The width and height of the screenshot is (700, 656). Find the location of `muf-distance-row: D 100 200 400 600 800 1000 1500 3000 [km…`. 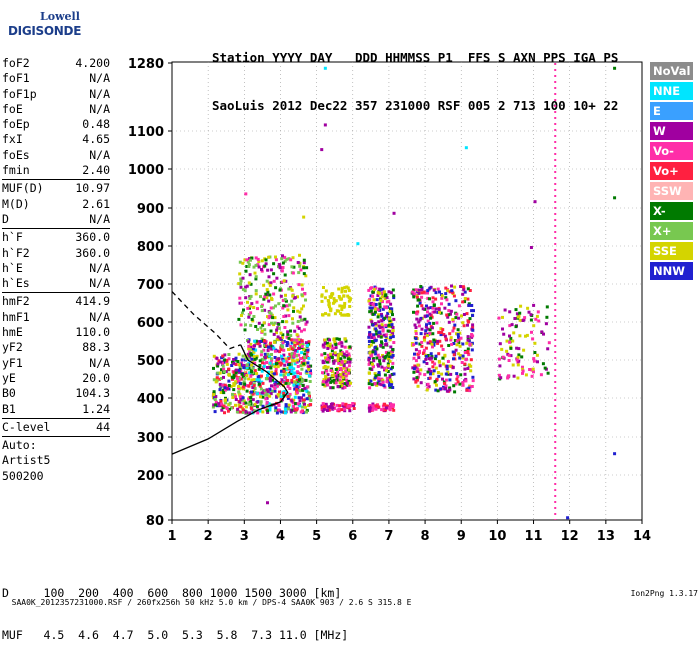

muf-distance-row: D 100 200 400 600 800 1000 1500 3000 [km… is located at coordinates (172, 593).